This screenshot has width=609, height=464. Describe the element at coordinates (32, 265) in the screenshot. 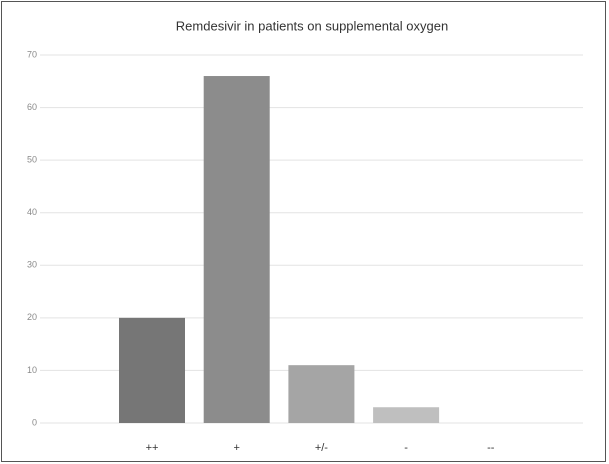

I see `y-tick-label: 30` at that location.